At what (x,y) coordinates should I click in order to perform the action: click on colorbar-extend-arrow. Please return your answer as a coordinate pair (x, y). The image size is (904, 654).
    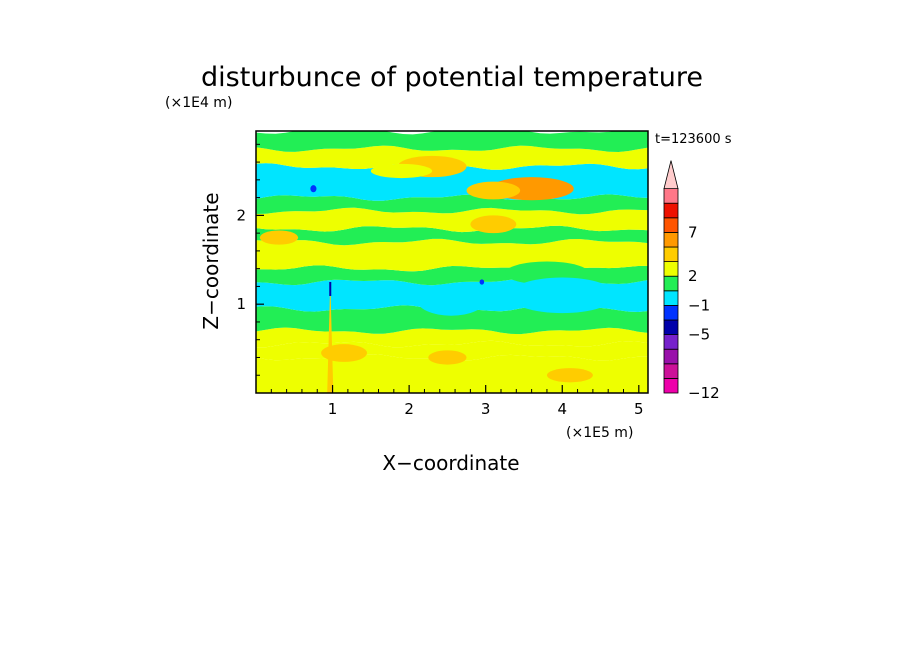
    Looking at the image, I should click on (671, 175).